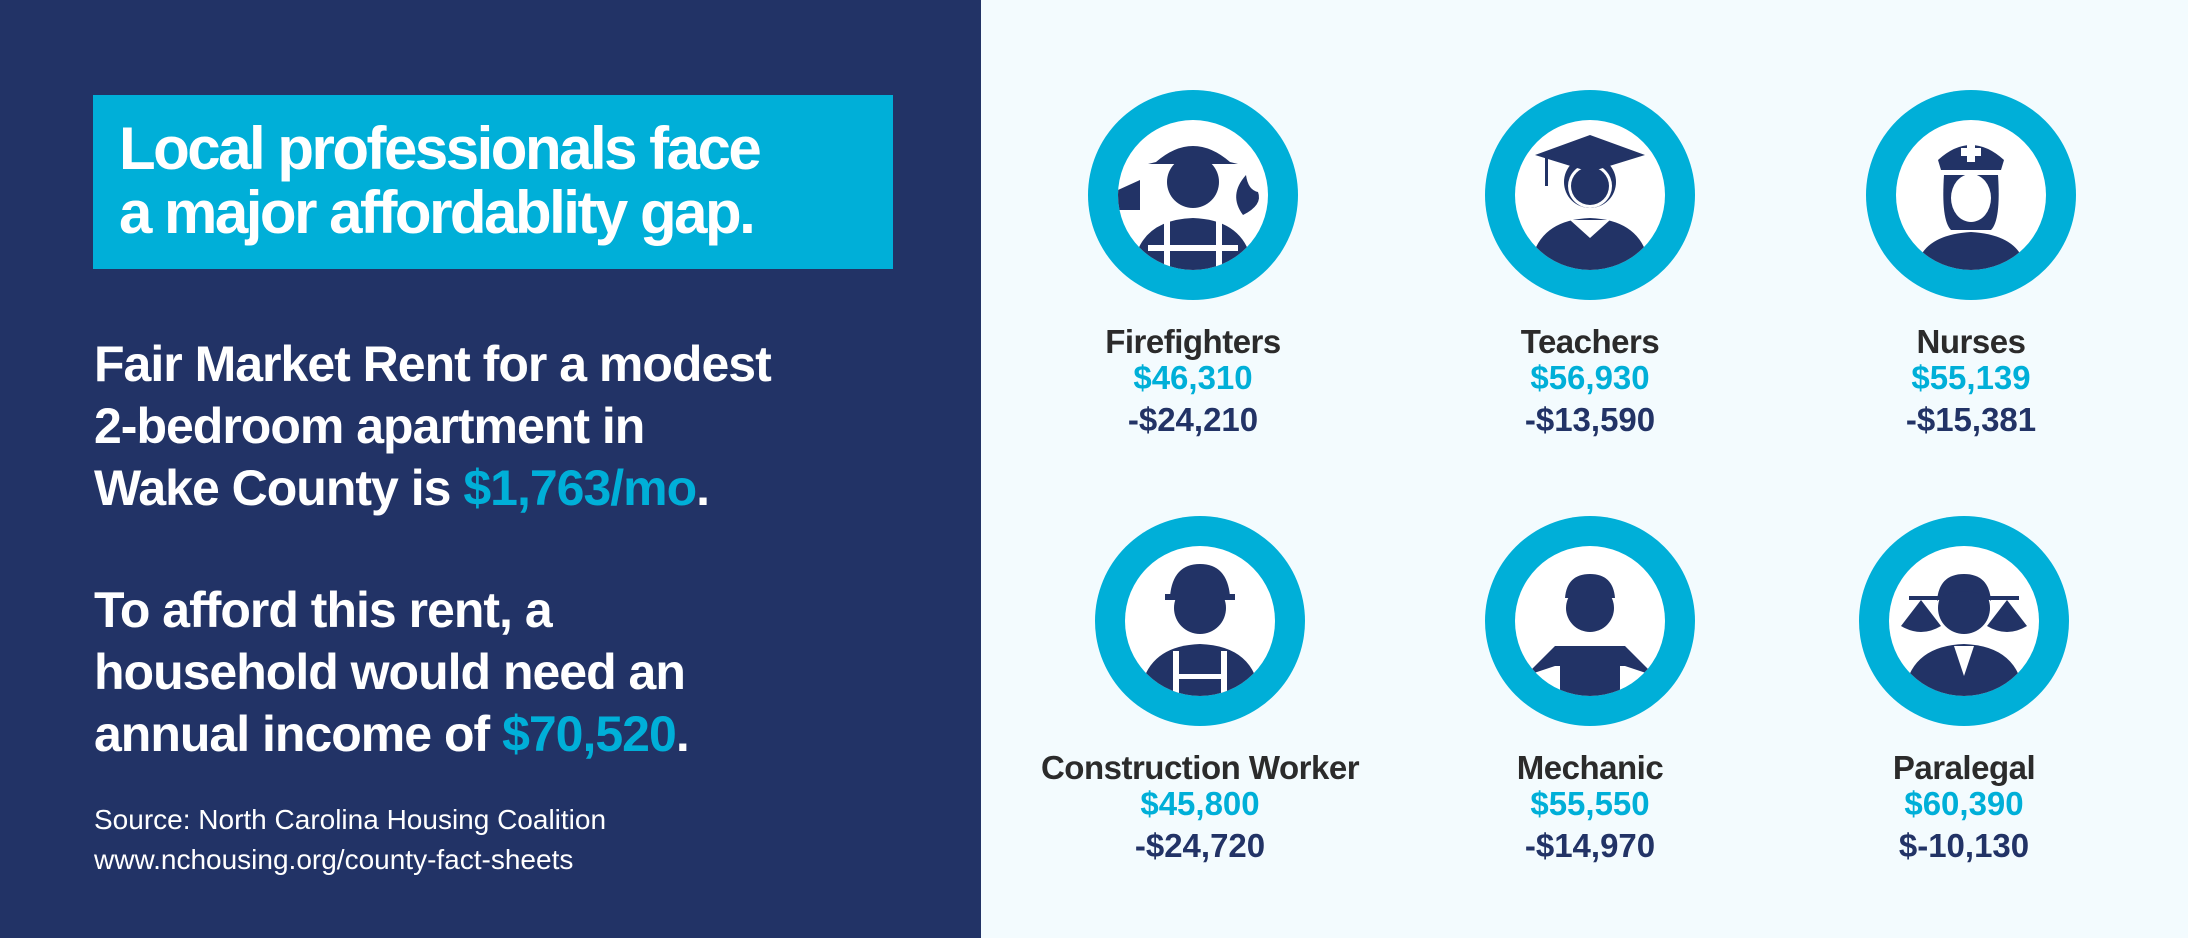 The image size is (2188, 938). I want to click on profession-salary: $55,139, so click(1971, 377).